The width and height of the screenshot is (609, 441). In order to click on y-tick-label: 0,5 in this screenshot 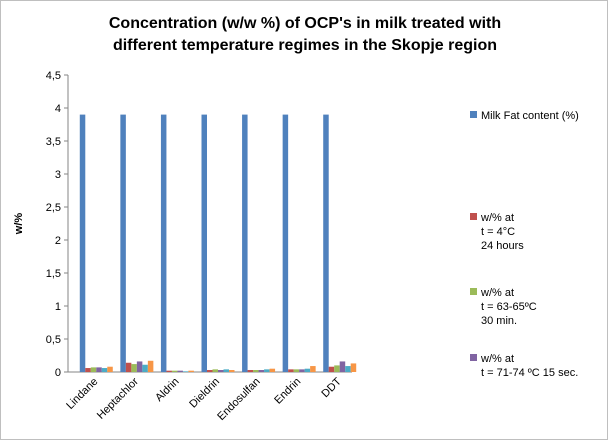, I will do `click(53, 340)`.